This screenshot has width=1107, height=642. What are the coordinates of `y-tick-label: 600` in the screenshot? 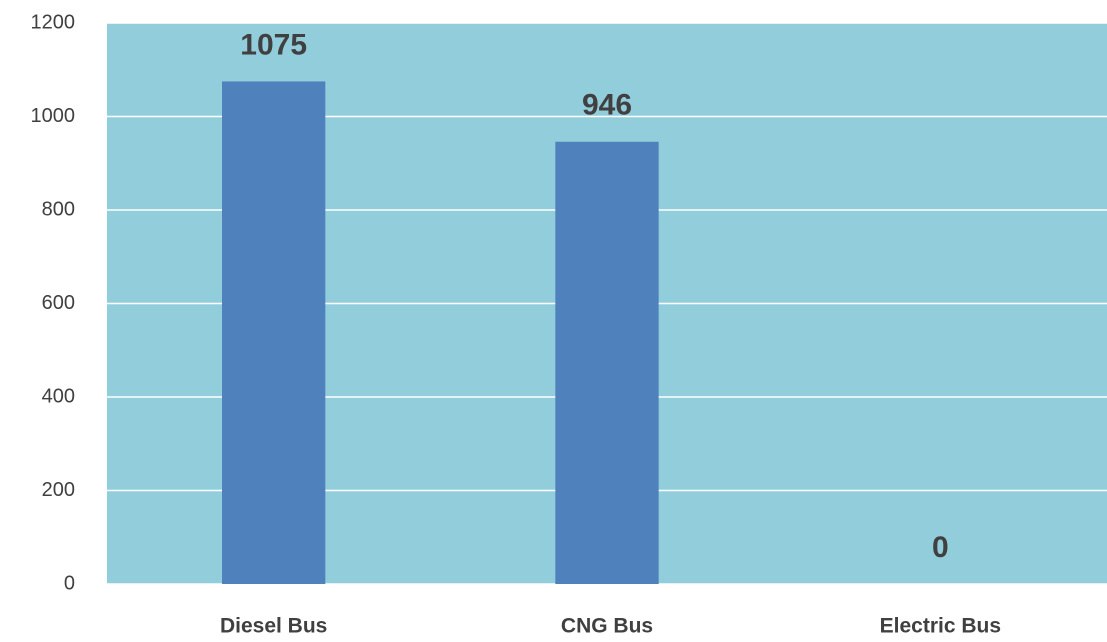 It's located at (58, 303).